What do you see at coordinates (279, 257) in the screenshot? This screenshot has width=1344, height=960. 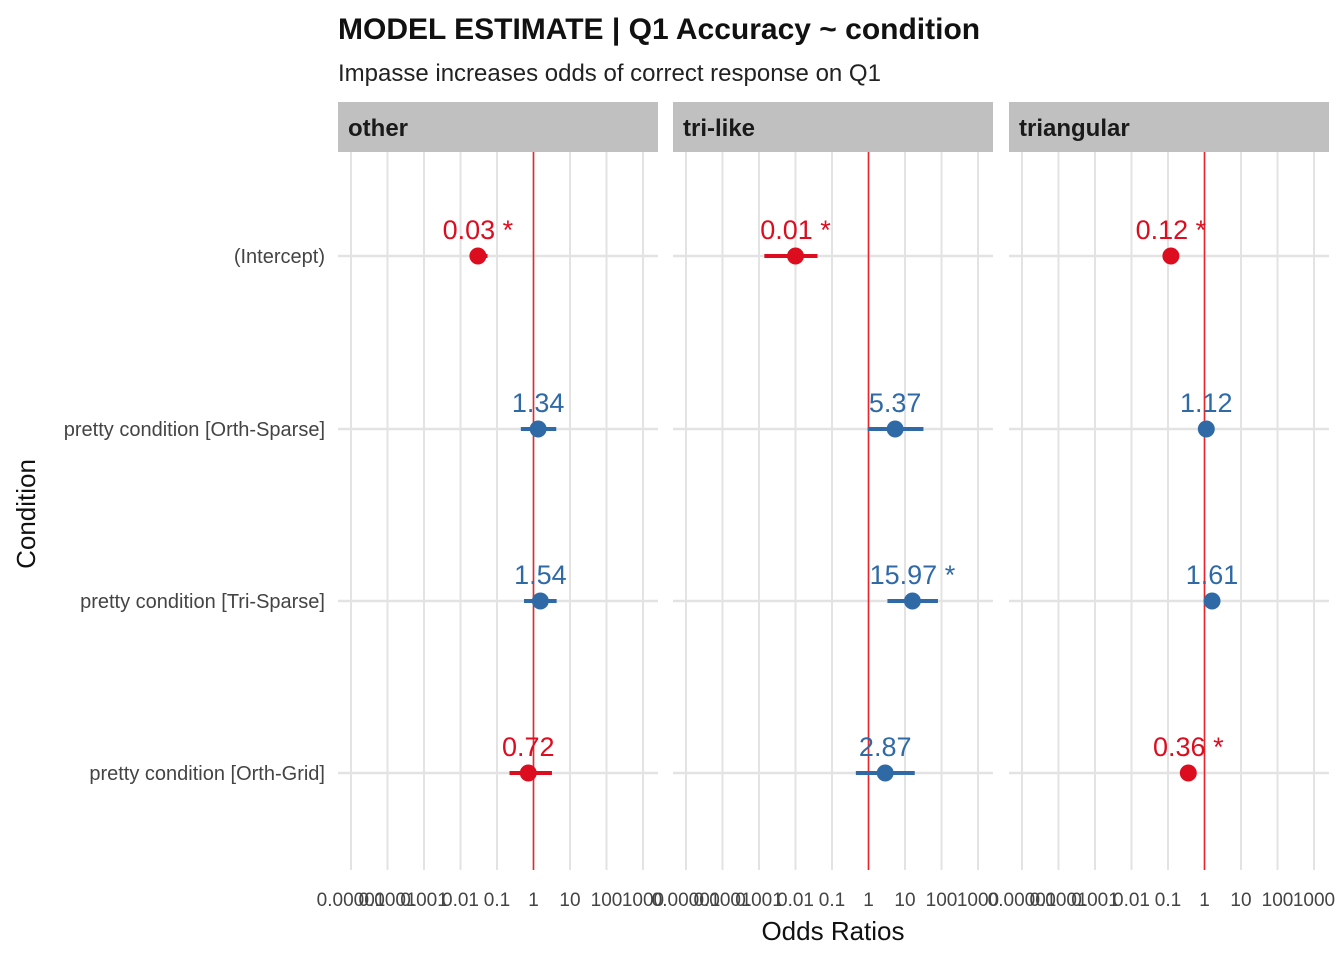 I see `y-tick-label-intercept: (Intercept)` at bounding box center [279, 257].